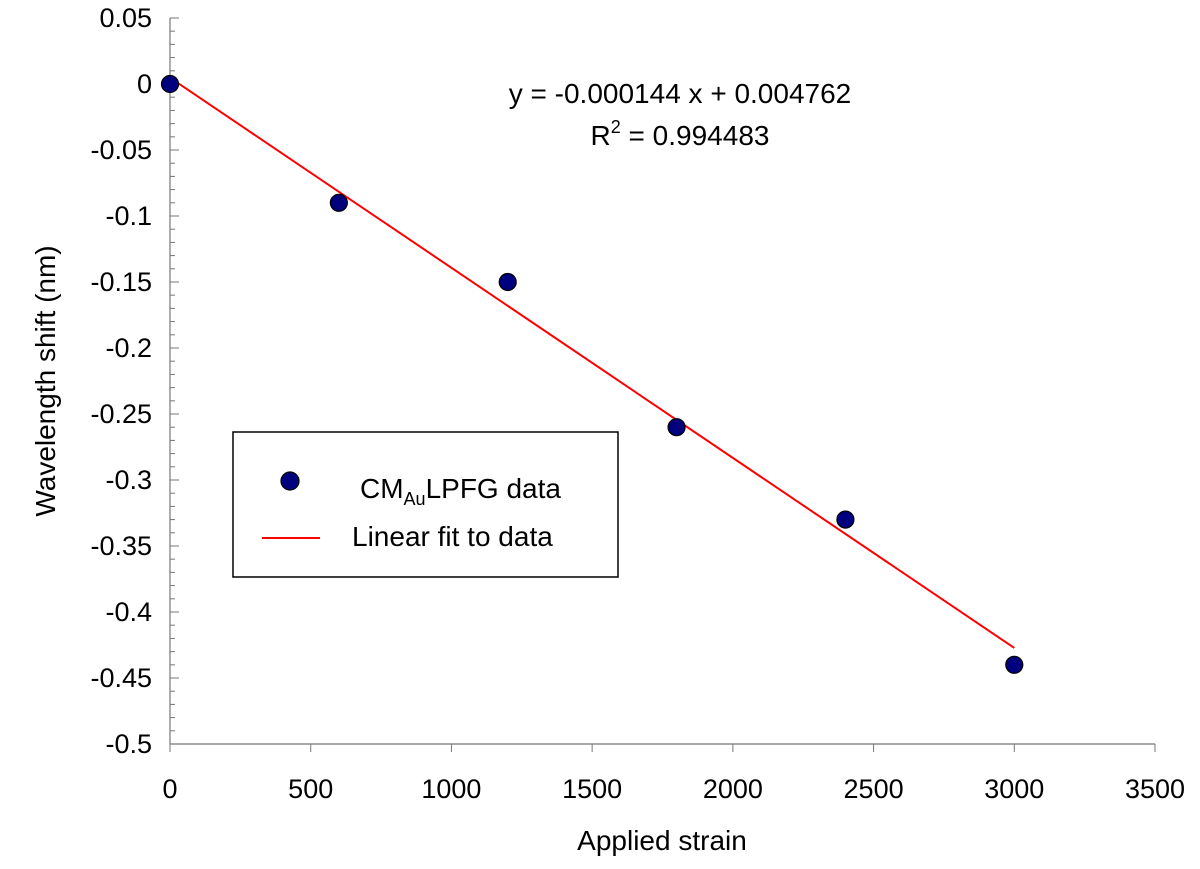  Describe the element at coordinates (45, 380) in the screenshot. I see `y-axis-label: Wavelength shift (nm)` at that location.